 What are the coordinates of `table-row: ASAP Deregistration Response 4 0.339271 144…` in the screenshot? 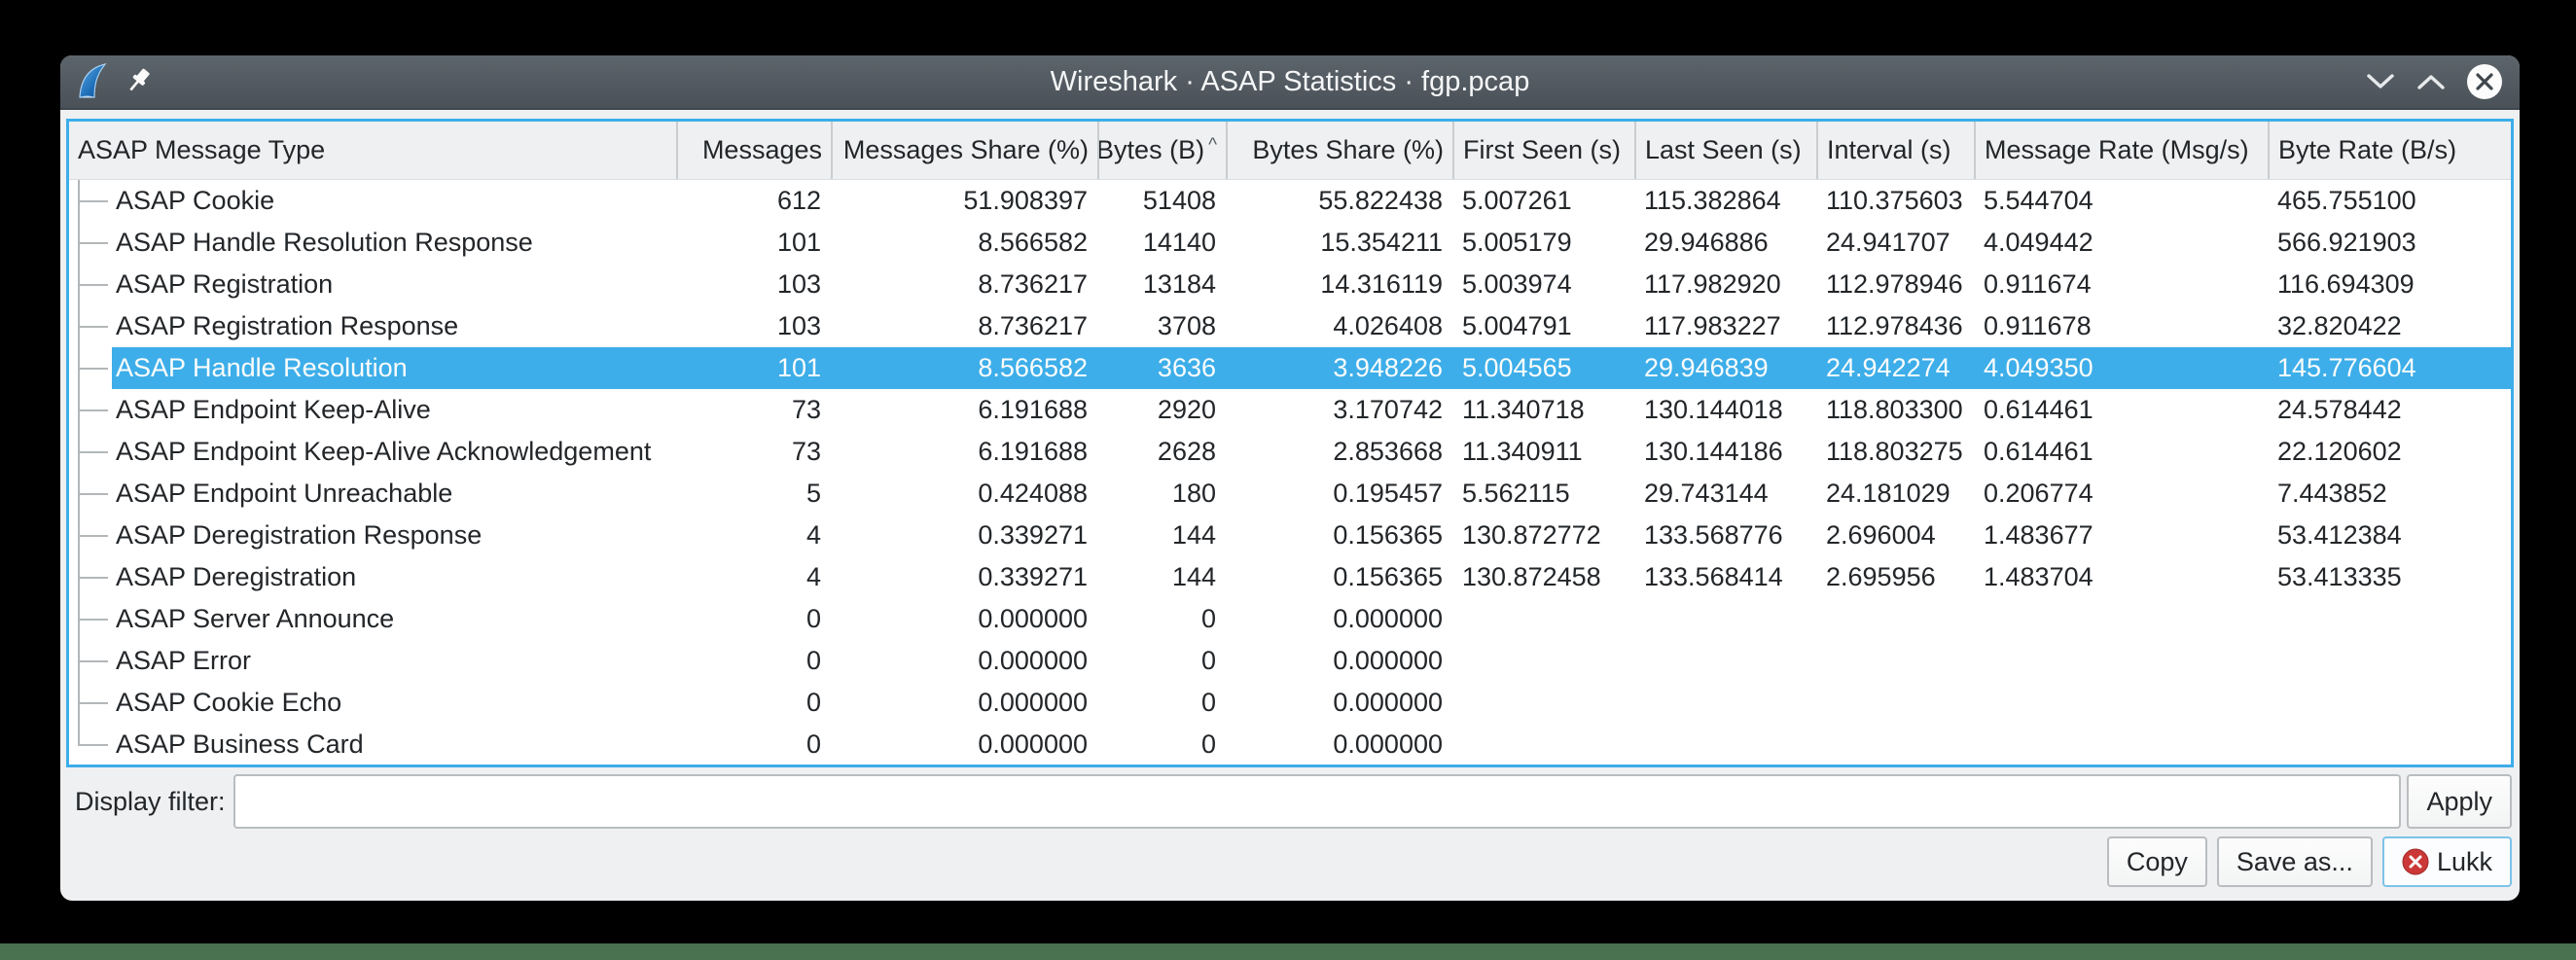 It's located at (1290, 535).